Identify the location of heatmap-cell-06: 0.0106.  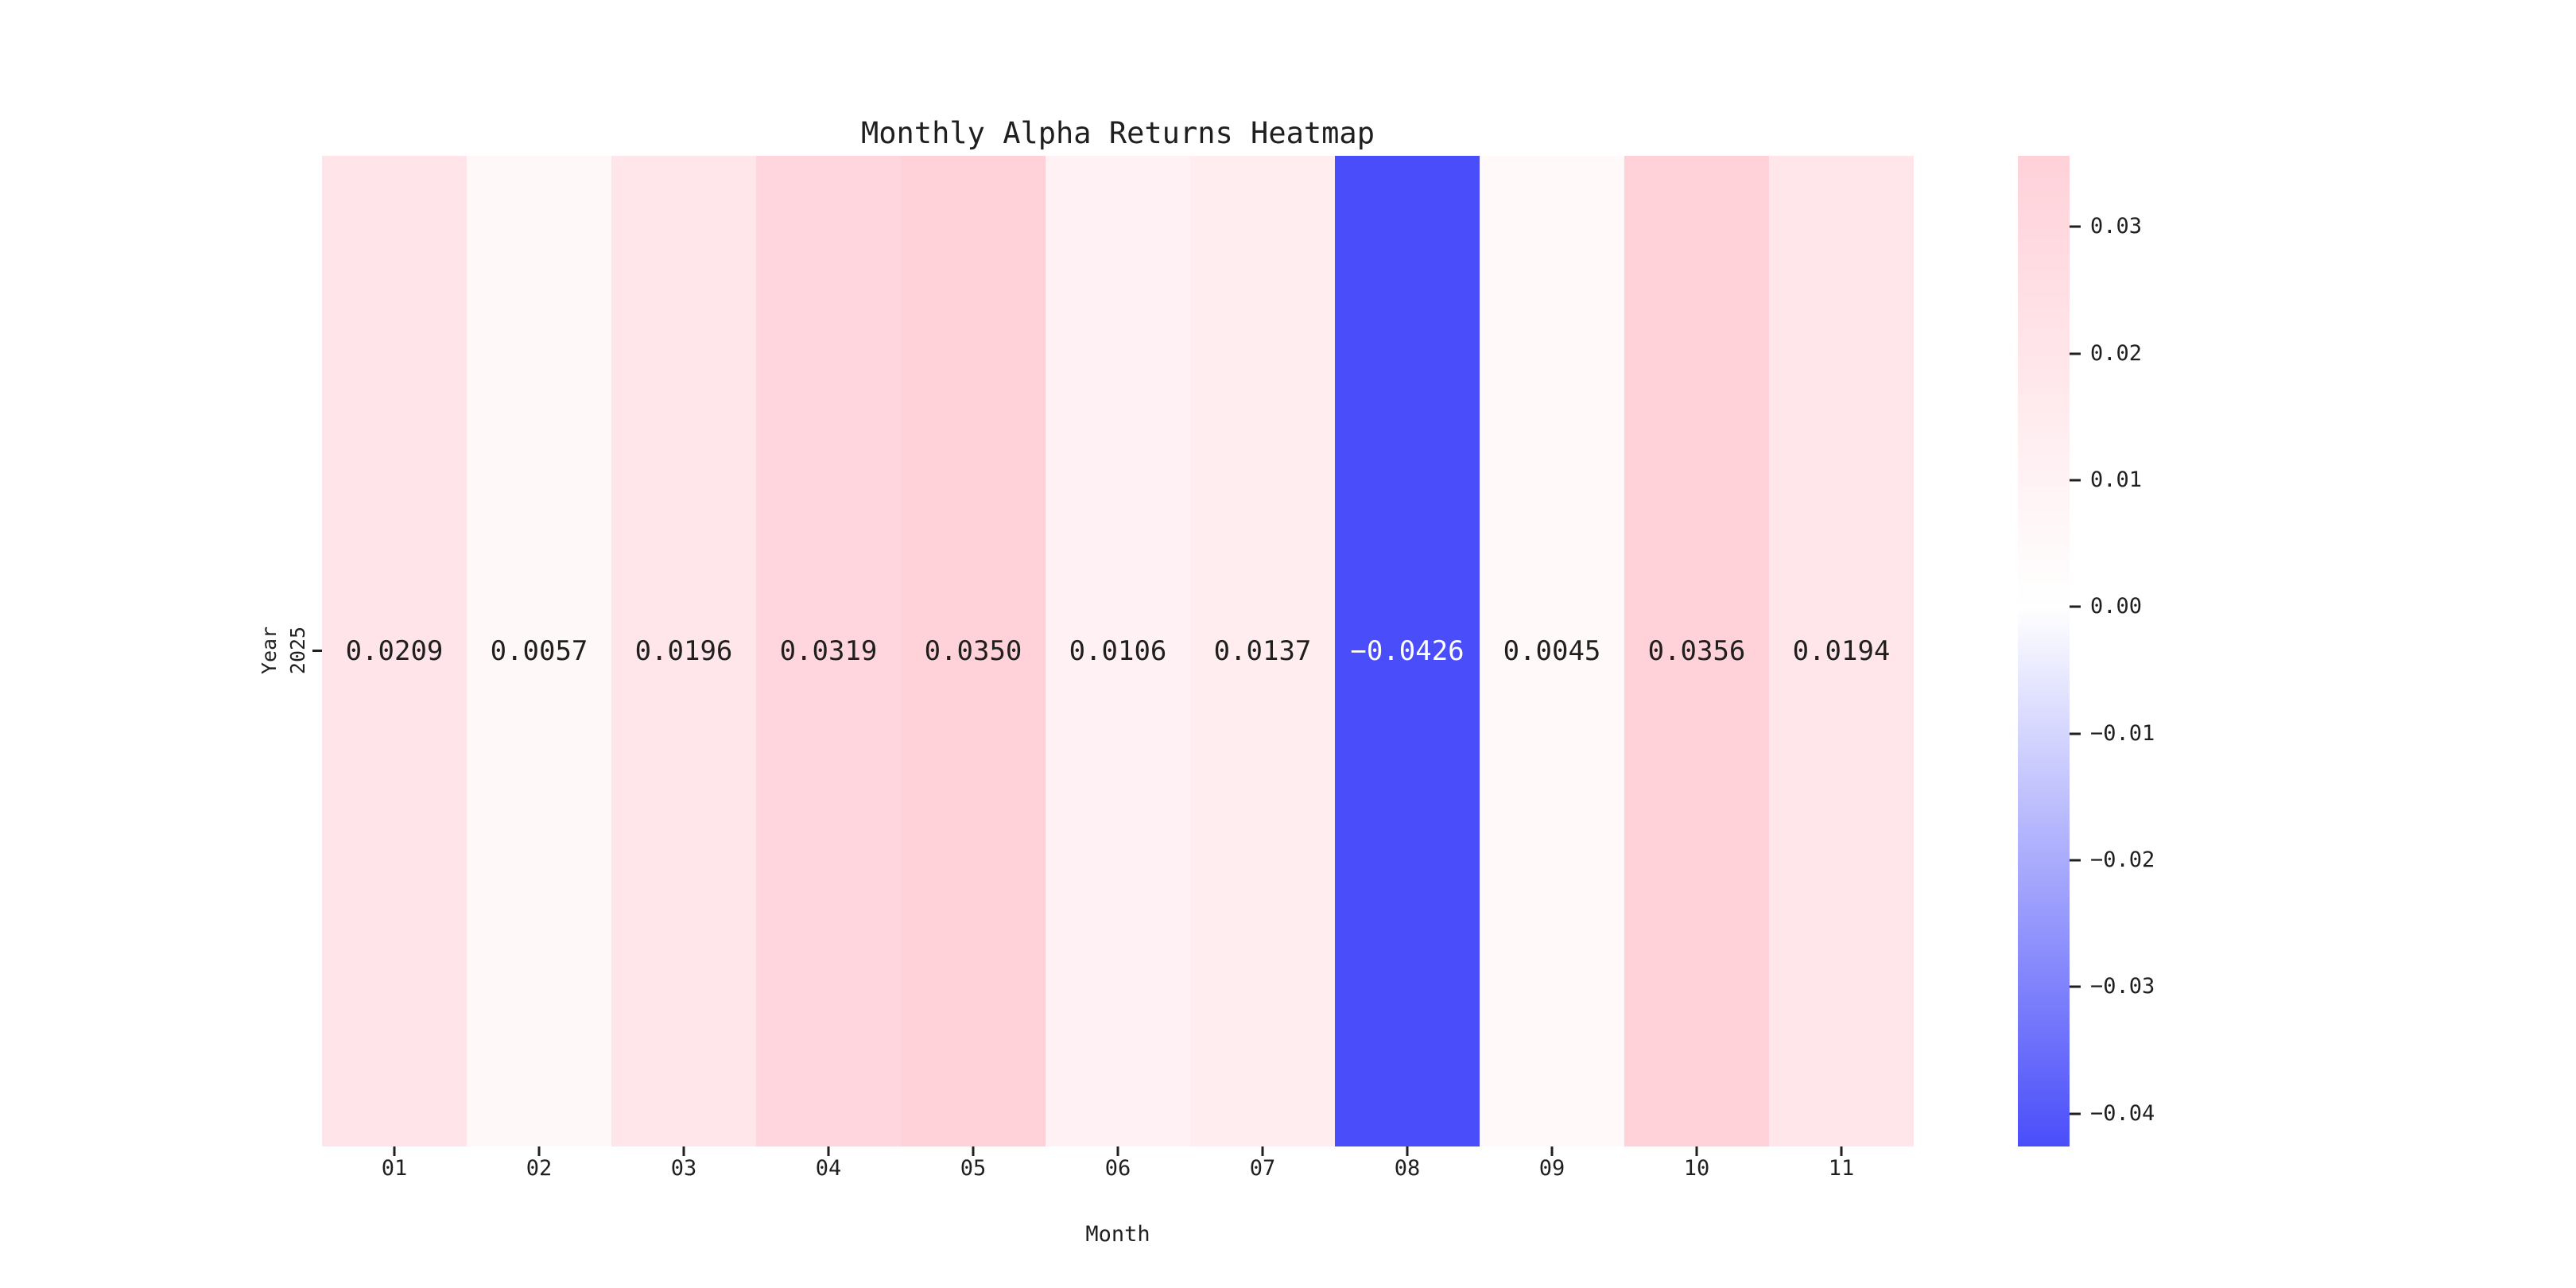
(1118, 651).